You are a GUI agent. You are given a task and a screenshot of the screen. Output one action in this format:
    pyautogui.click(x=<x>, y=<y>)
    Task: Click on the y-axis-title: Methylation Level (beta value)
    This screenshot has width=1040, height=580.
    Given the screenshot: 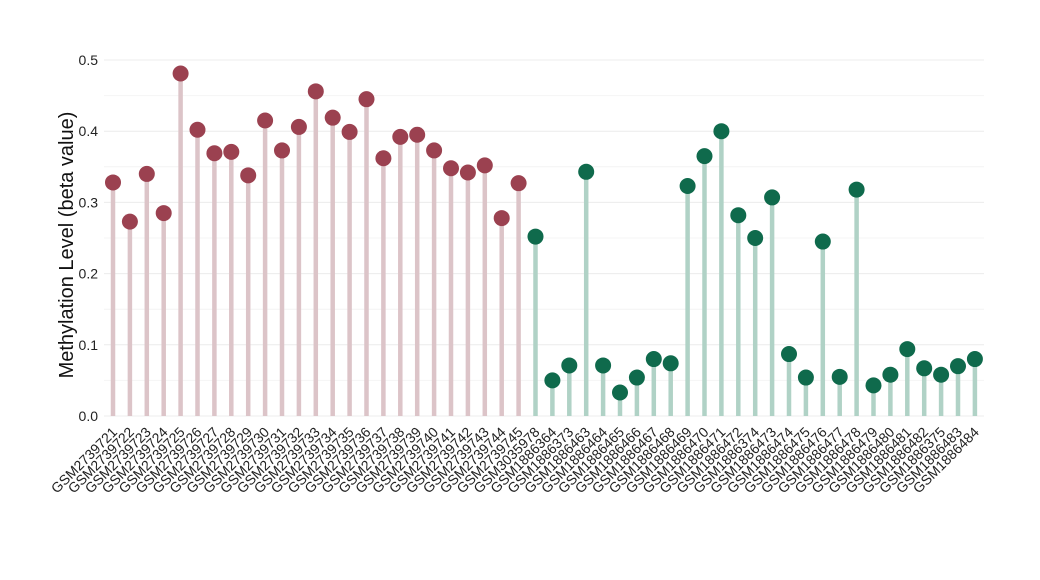 What is the action you would take?
    pyautogui.click(x=67, y=245)
    